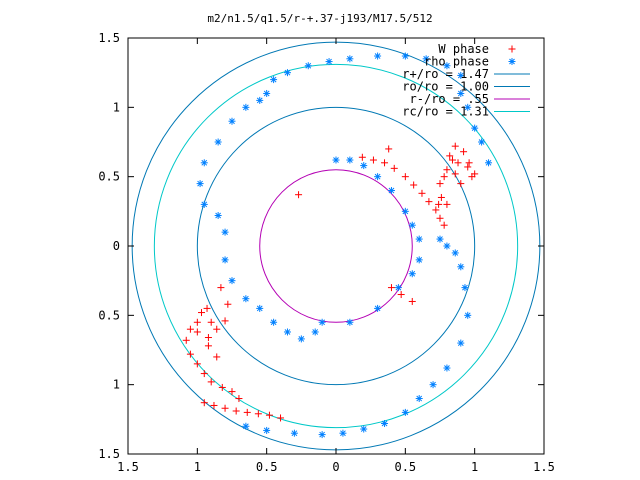 Image resolution: width=640 pixels, height=480 pixels. I want to click on legend-entry-1: rho phase, so click(470, 62).